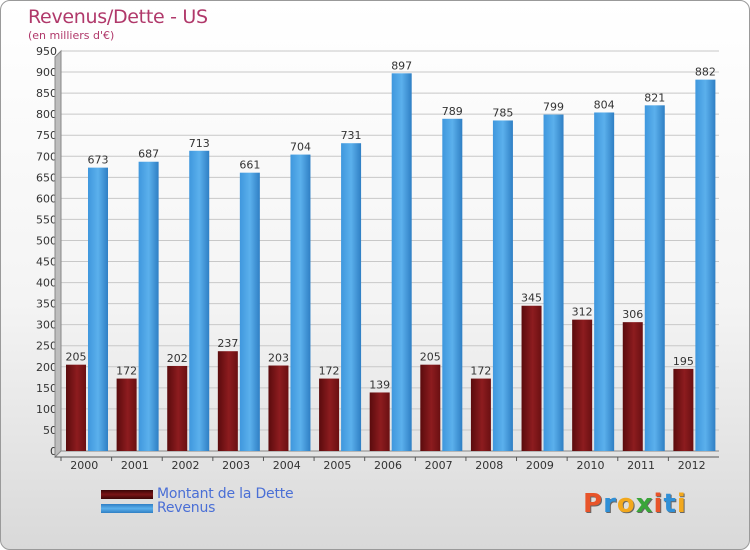 The image size is (750, 550). I want to click on legend-item-revenus: Revenus, so click(197, 508).